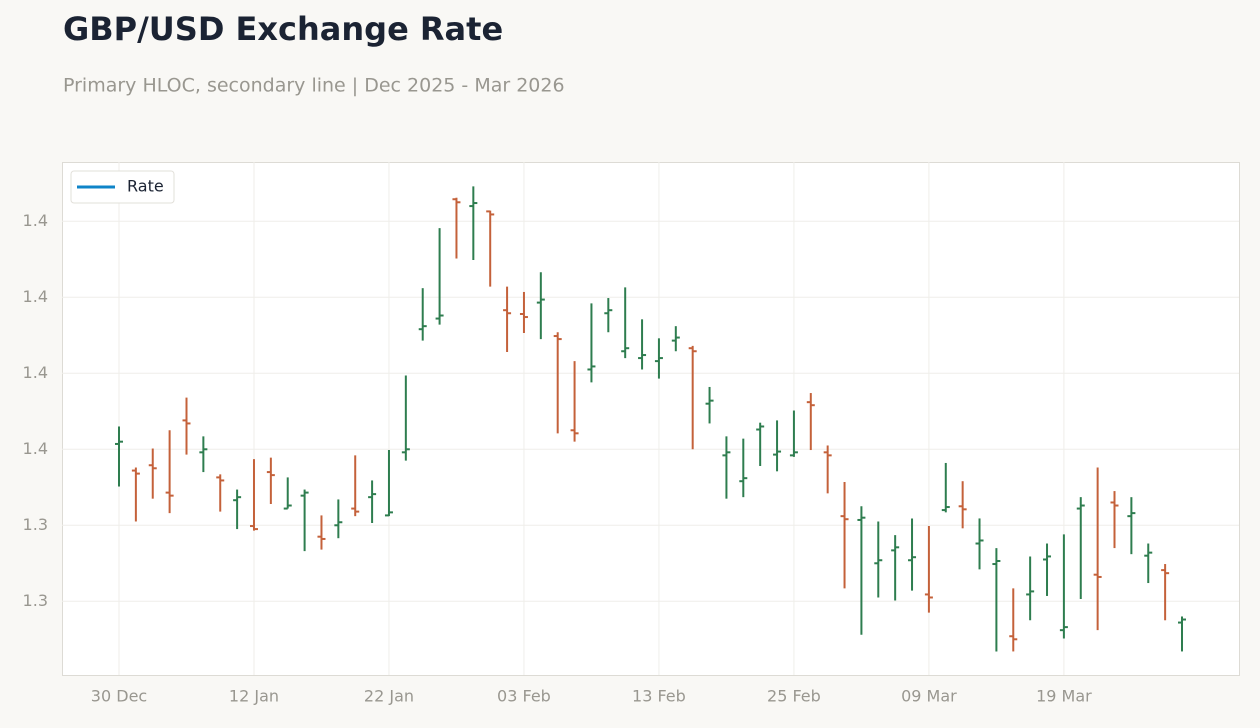  What do you see at coordinates (659, 696) in the screenshot?
I see `x-tick-label: 13 Feb` at bounding box center [659, 696].